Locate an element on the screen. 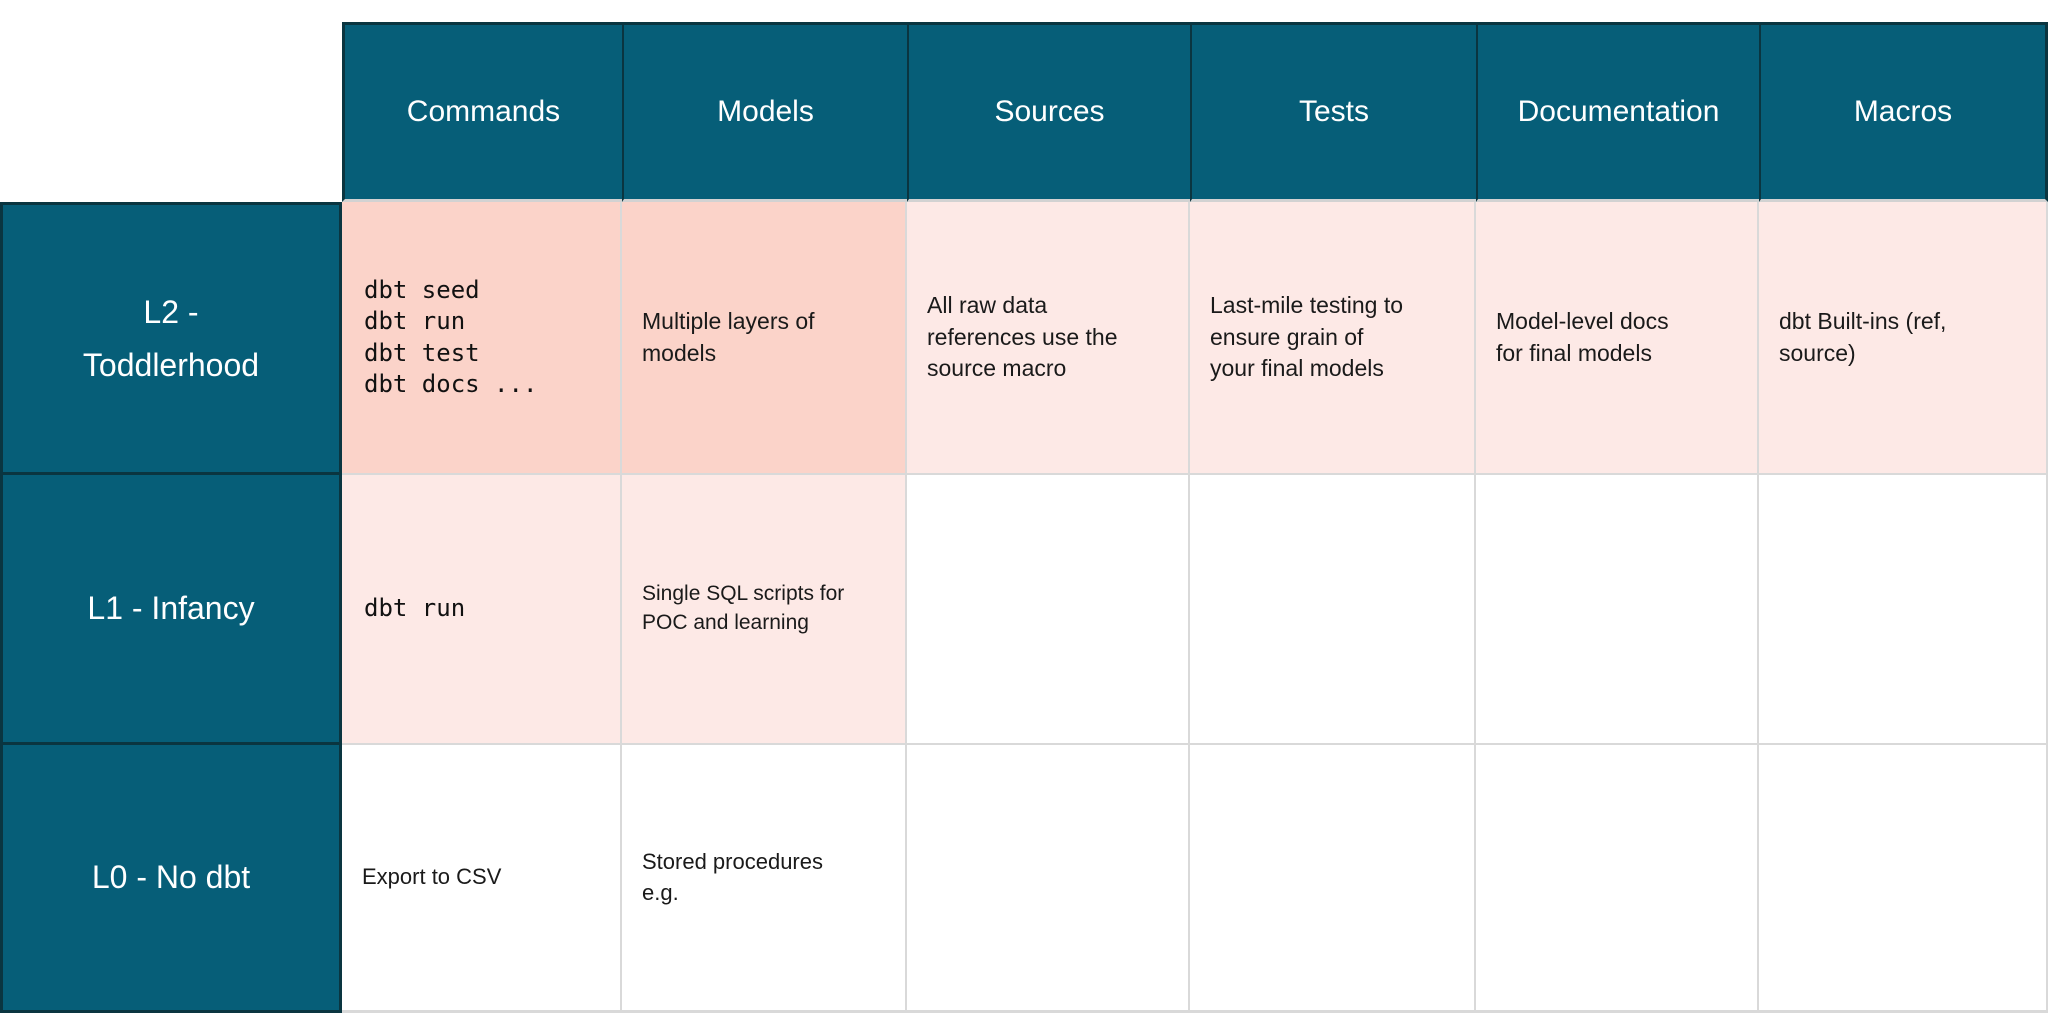 Image resolution: width=2048 pixels, height=1018 pixels. cell-l2-macros: dbt Built-ins (ref, source) is located at coordinates (1903, 338).